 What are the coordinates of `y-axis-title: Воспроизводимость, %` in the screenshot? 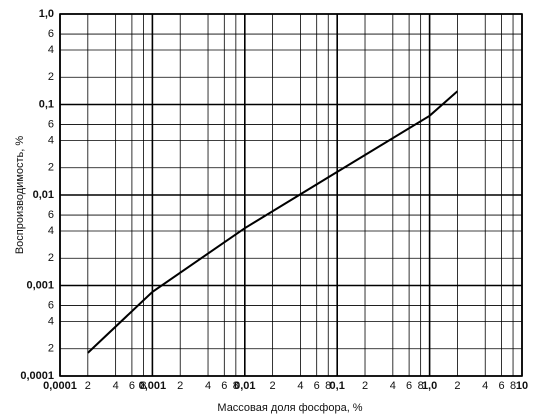 It's located at (20, 195).